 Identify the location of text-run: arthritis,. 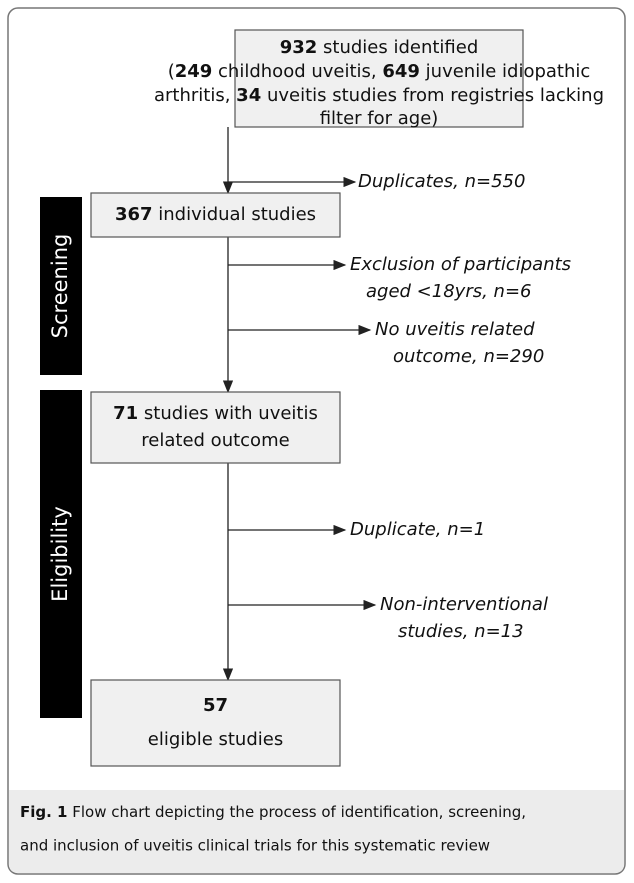
(195, 95).